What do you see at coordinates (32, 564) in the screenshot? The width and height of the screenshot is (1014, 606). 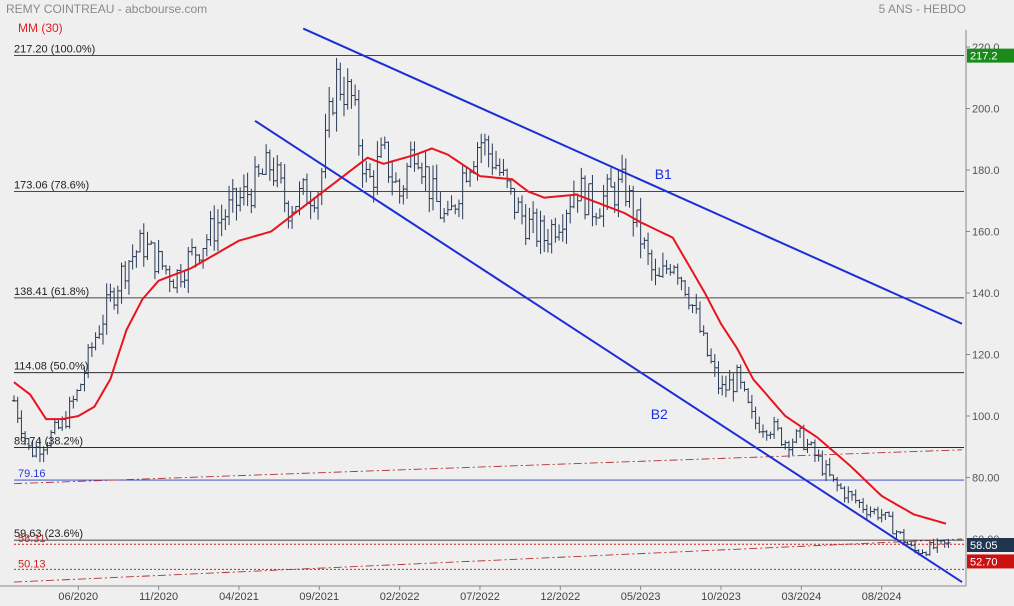 I see `dotted-level-label: 50.13` at bounding box center [32, 564].